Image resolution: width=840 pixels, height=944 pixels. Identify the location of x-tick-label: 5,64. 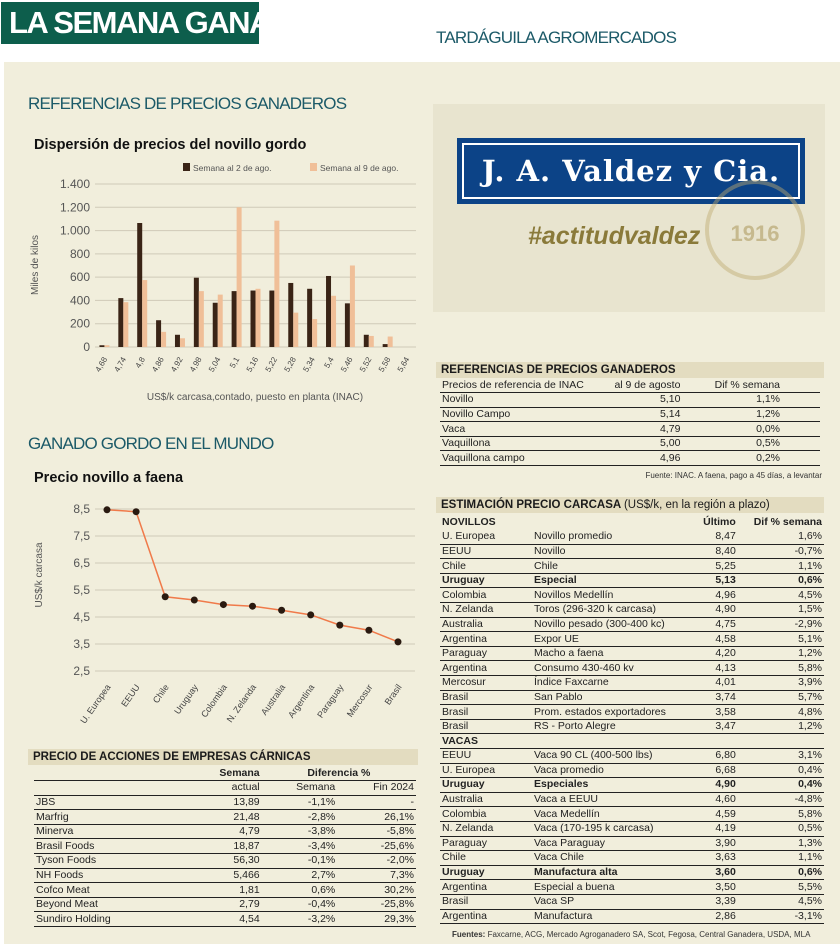
(404, 364).